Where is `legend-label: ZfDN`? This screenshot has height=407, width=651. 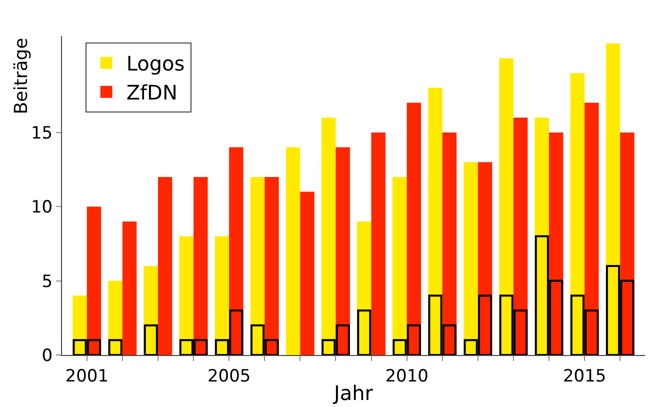
legend-label: ZfDN is located at coordinates (152, 92).